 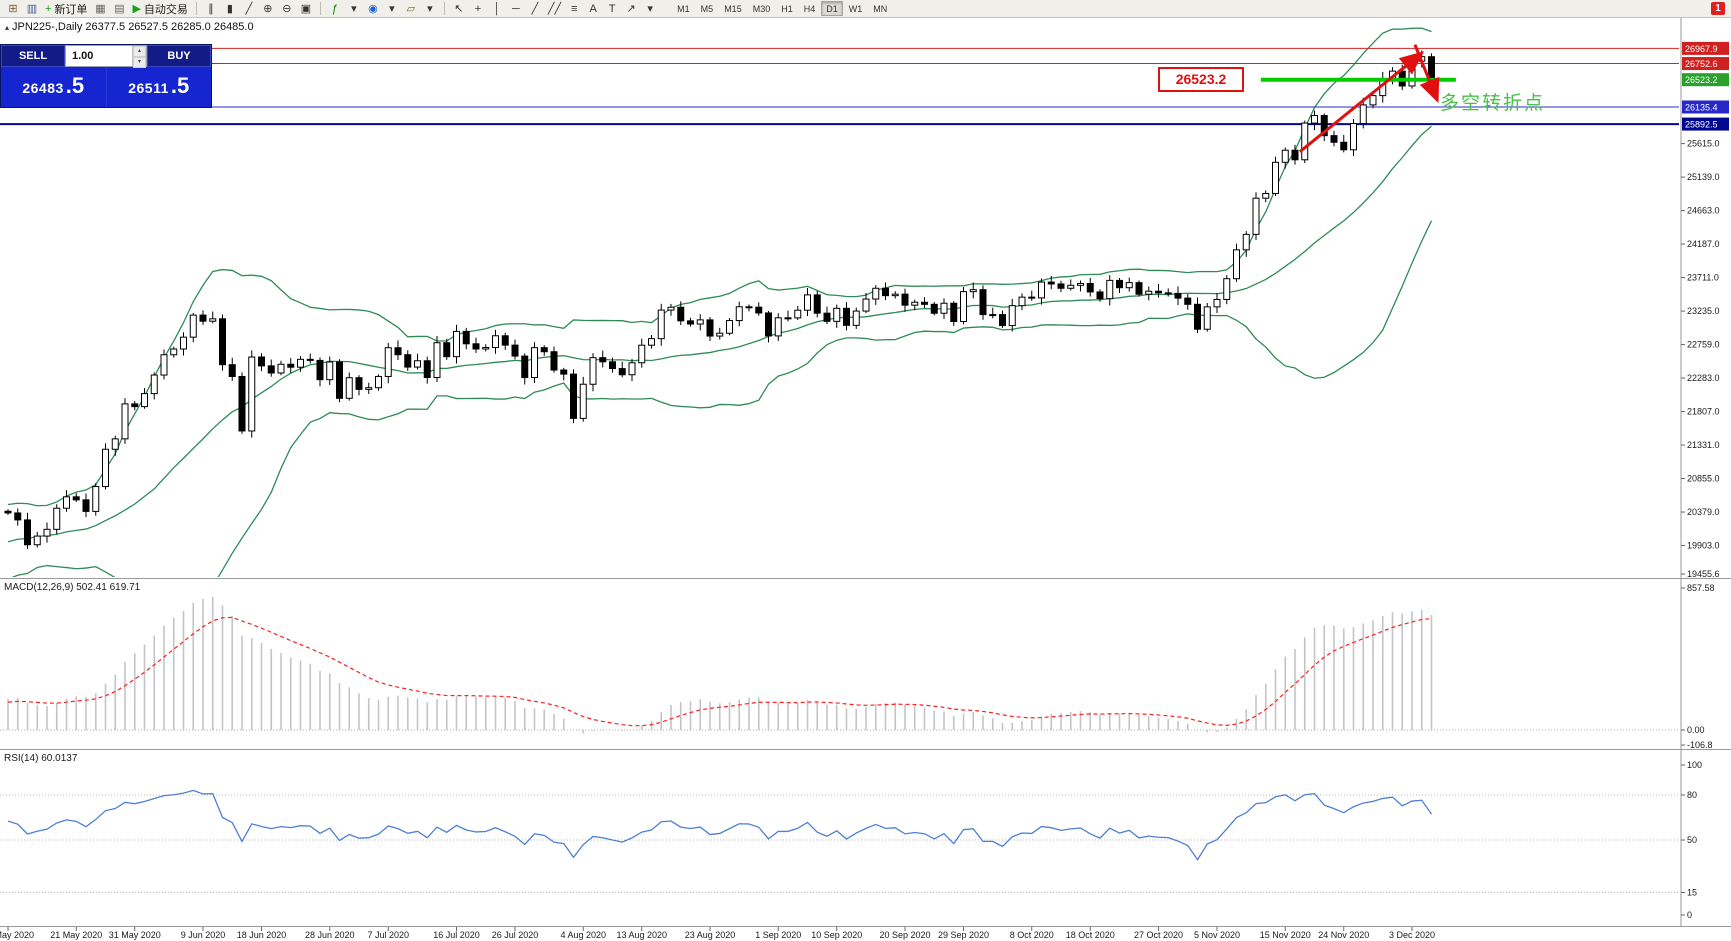 I want to click on svg-text: 5 Nov 2020, so click(x=1217, y=935).